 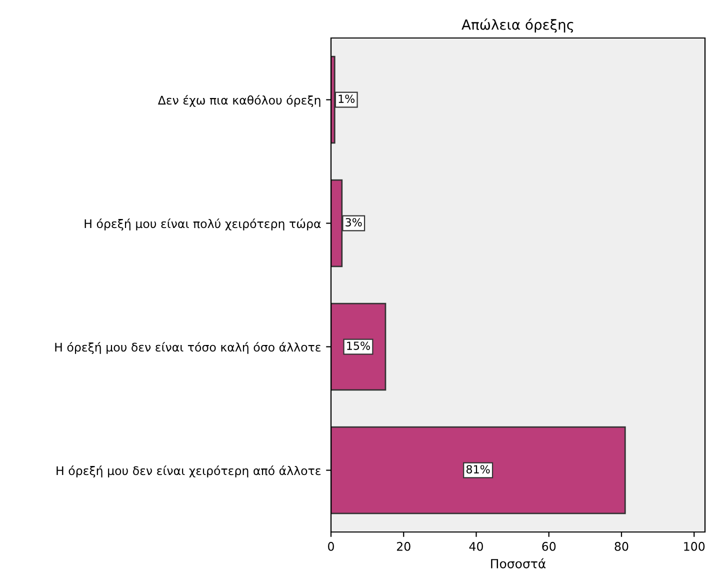 What do you see at coordinates (518, 563) in the screenshot?
I see `x-axis-title: Ποσοστά` at bounding box center [518, 563].